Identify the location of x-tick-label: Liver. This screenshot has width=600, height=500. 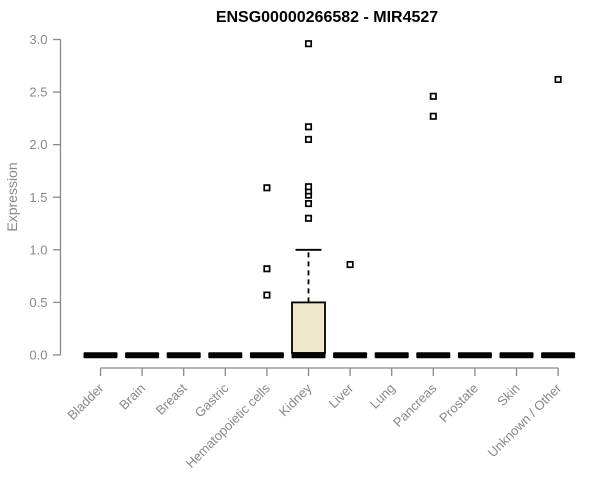
(341, 395).